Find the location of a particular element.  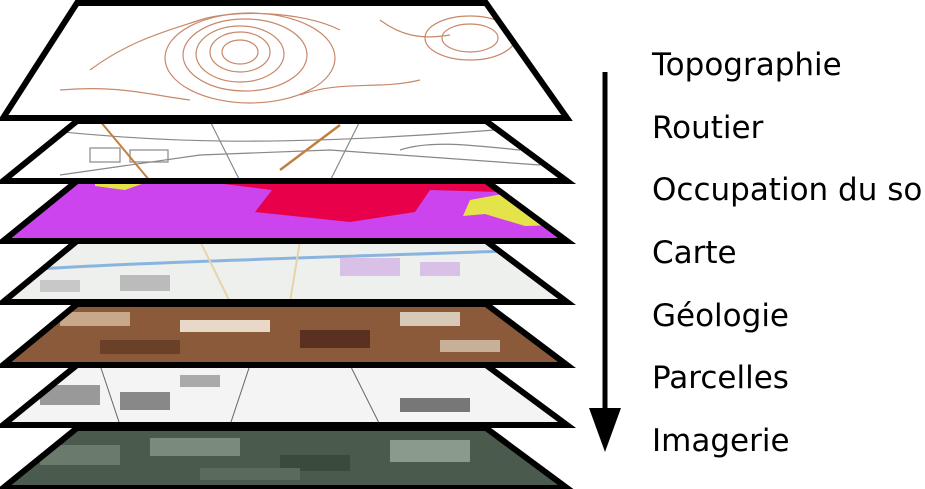

routier-roads is located at coordinates (290, 151).